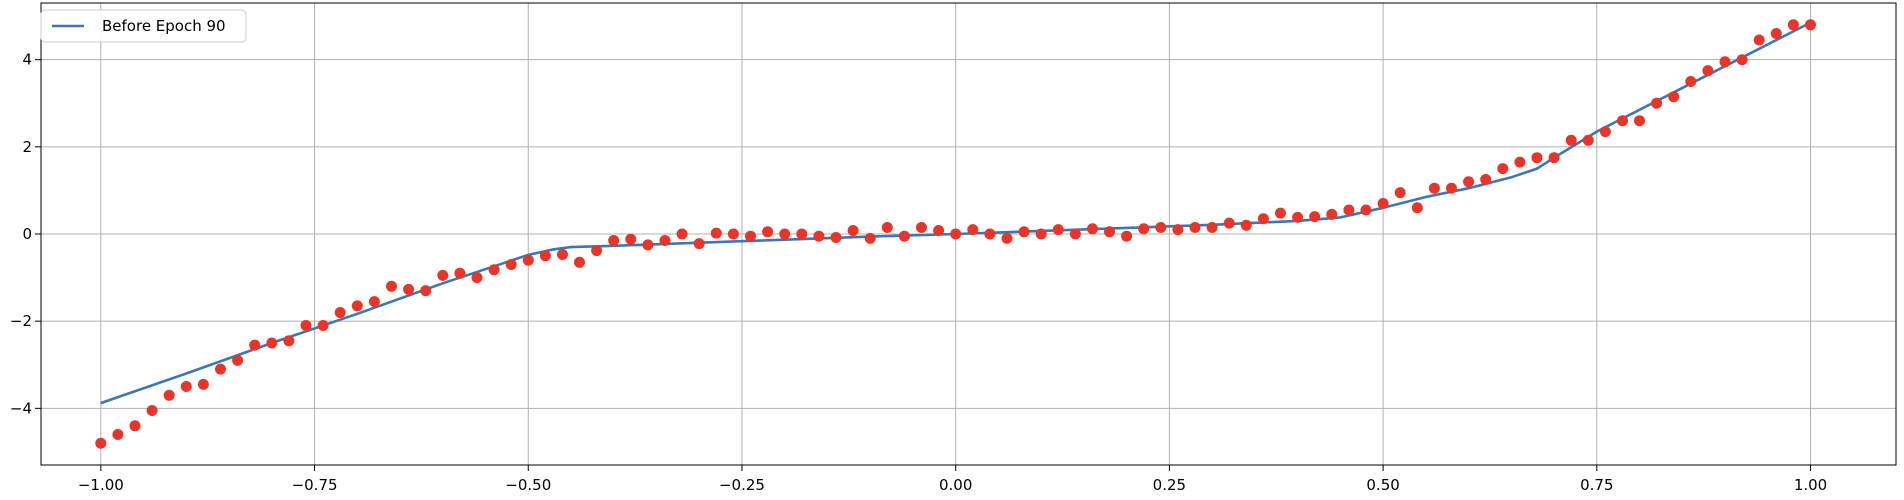 The height and width of the screenshot is (500, 1904). I want to click on x-tick-label: −0.50, so click(528, 485).